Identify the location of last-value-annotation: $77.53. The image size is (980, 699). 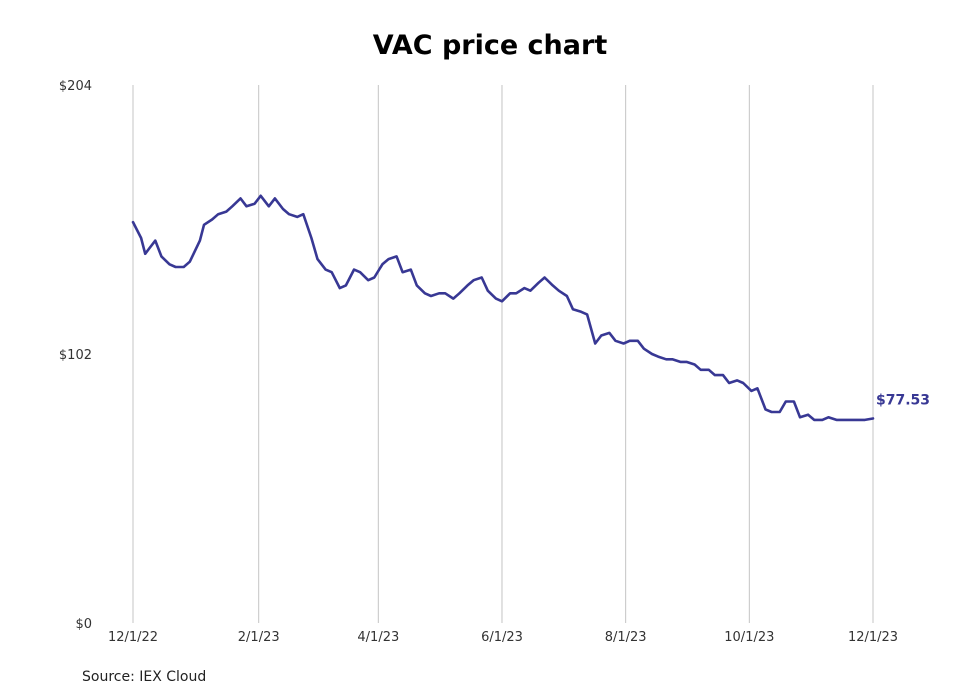
(903, 401).